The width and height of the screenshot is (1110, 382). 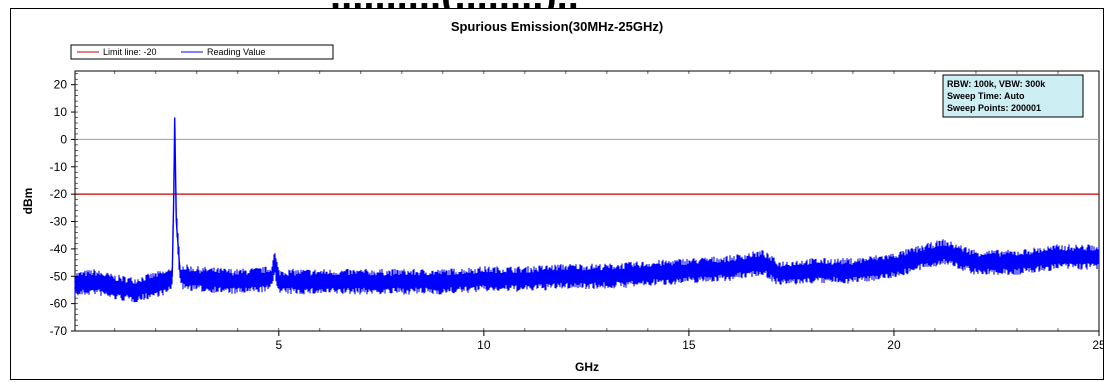 What do you see at coordinates (61, 85) in the screenshot?
I see `y-tick-label: 20` at bounding box center [61, 85].